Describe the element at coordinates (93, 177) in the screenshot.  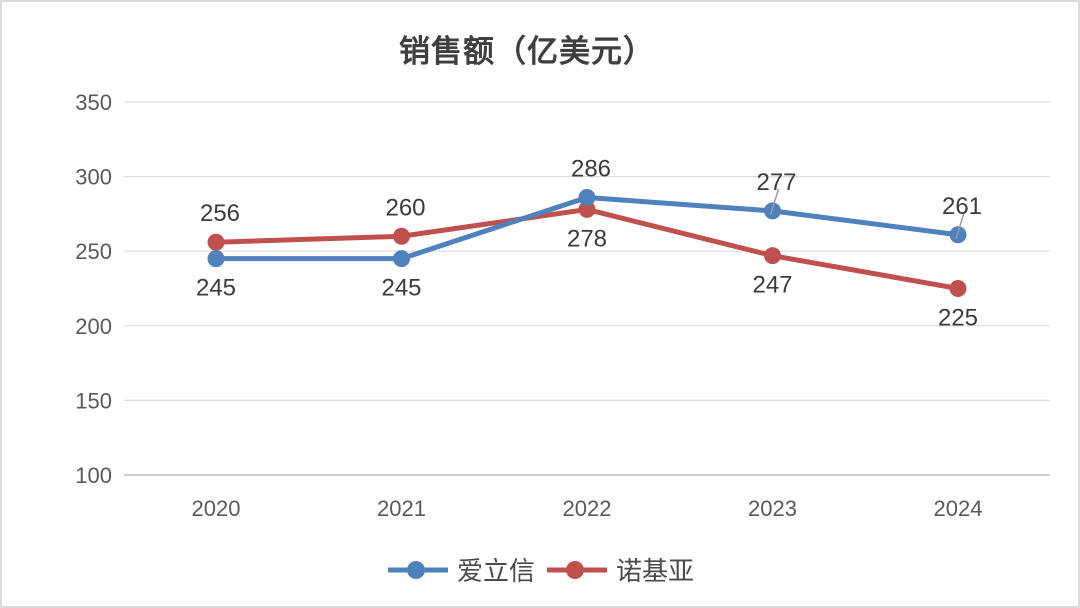
I see `y-axis-tick-label: 300` at that location.